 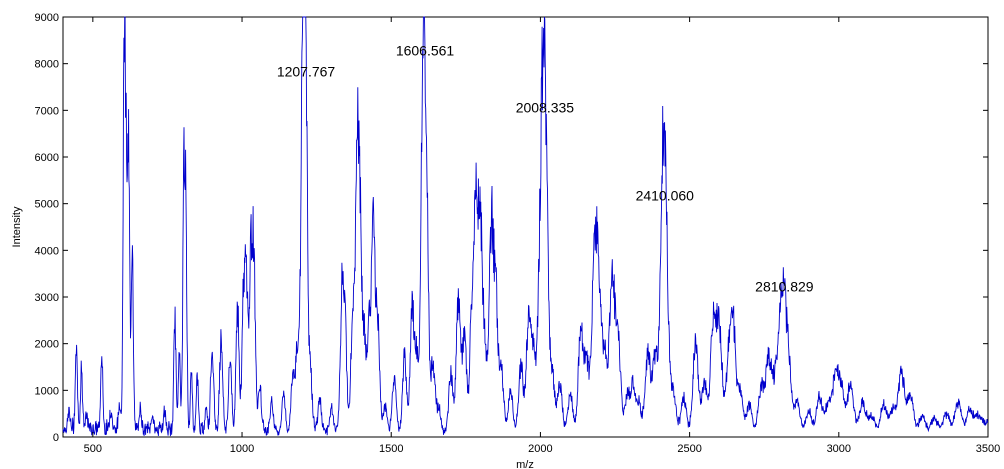 What do you see at coordinates (545, 108) in the screenshot?
I see `peak-label: 2008.335` at bounding box center [545, 108].